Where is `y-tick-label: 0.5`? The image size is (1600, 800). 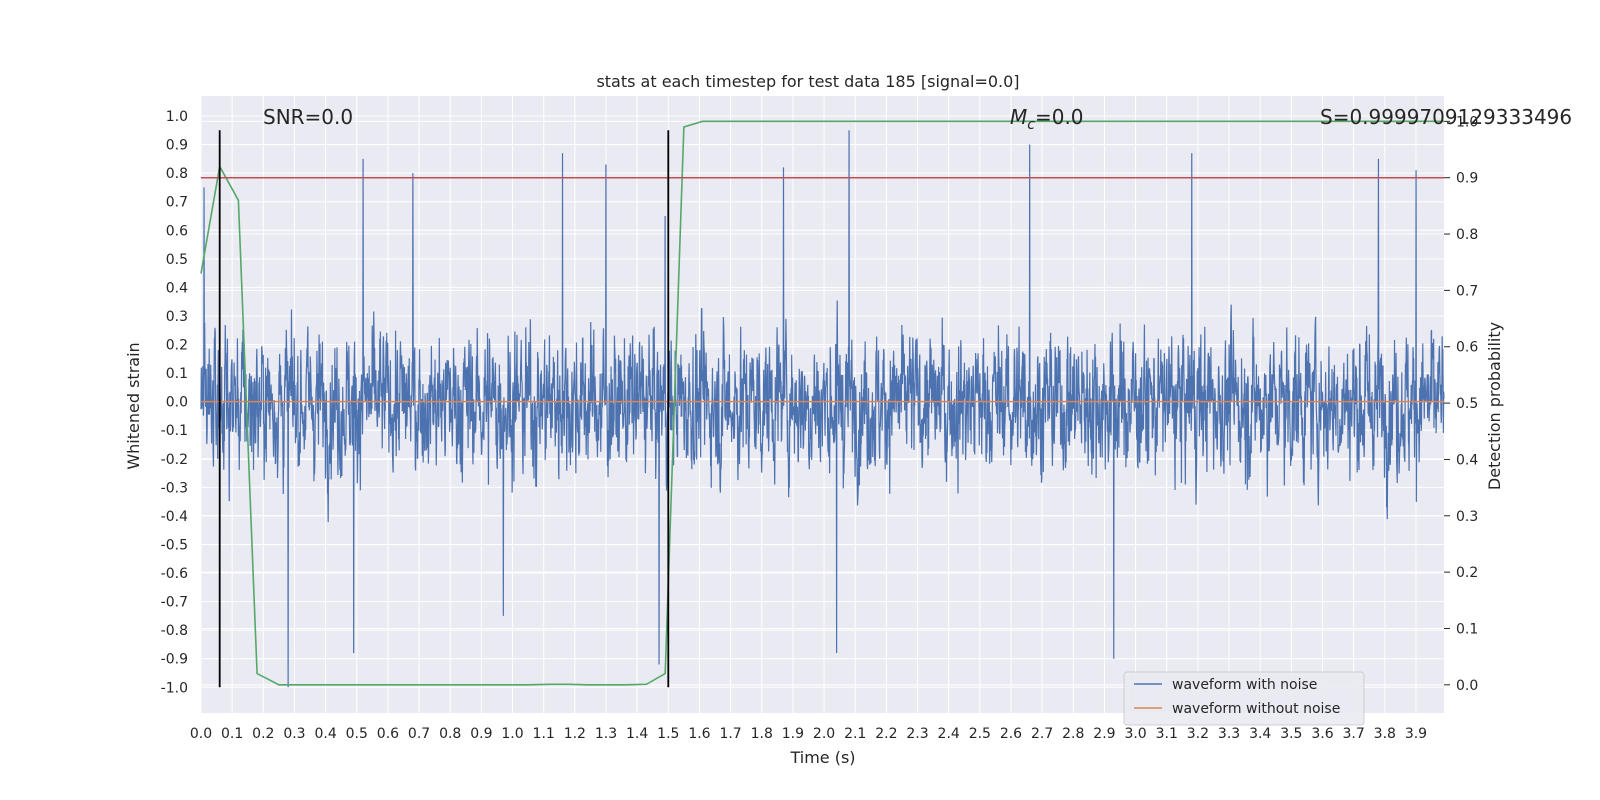
y-tick-label: 0.5 is located at coordinates (177, 260).